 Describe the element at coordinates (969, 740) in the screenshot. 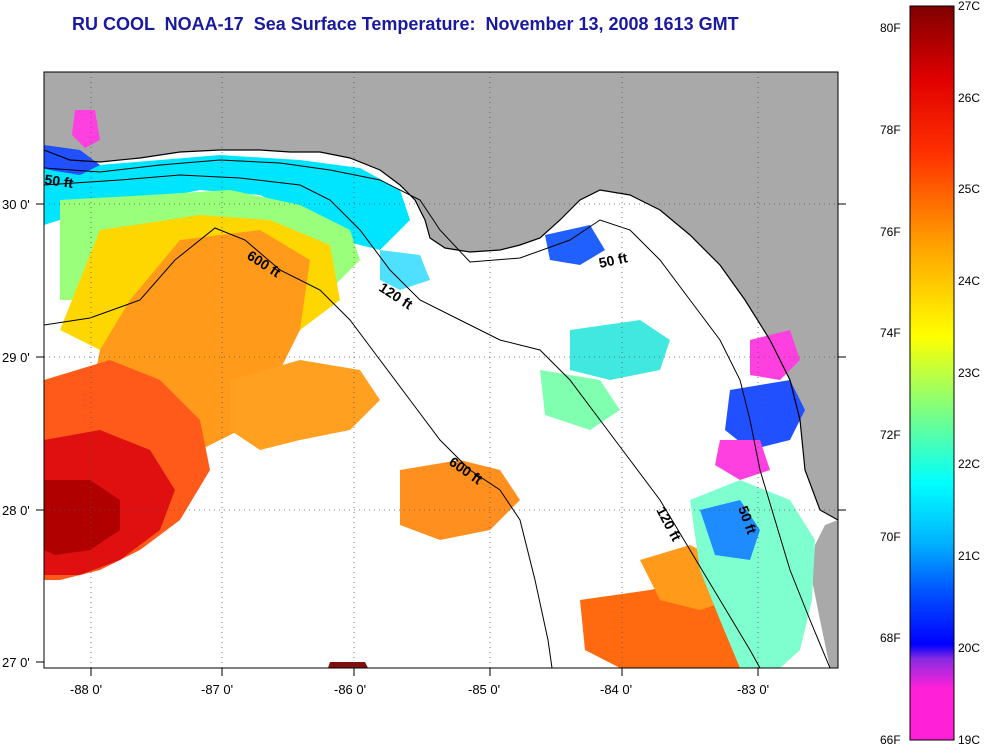

I see `colorbar-c-label: 19C` at that location.